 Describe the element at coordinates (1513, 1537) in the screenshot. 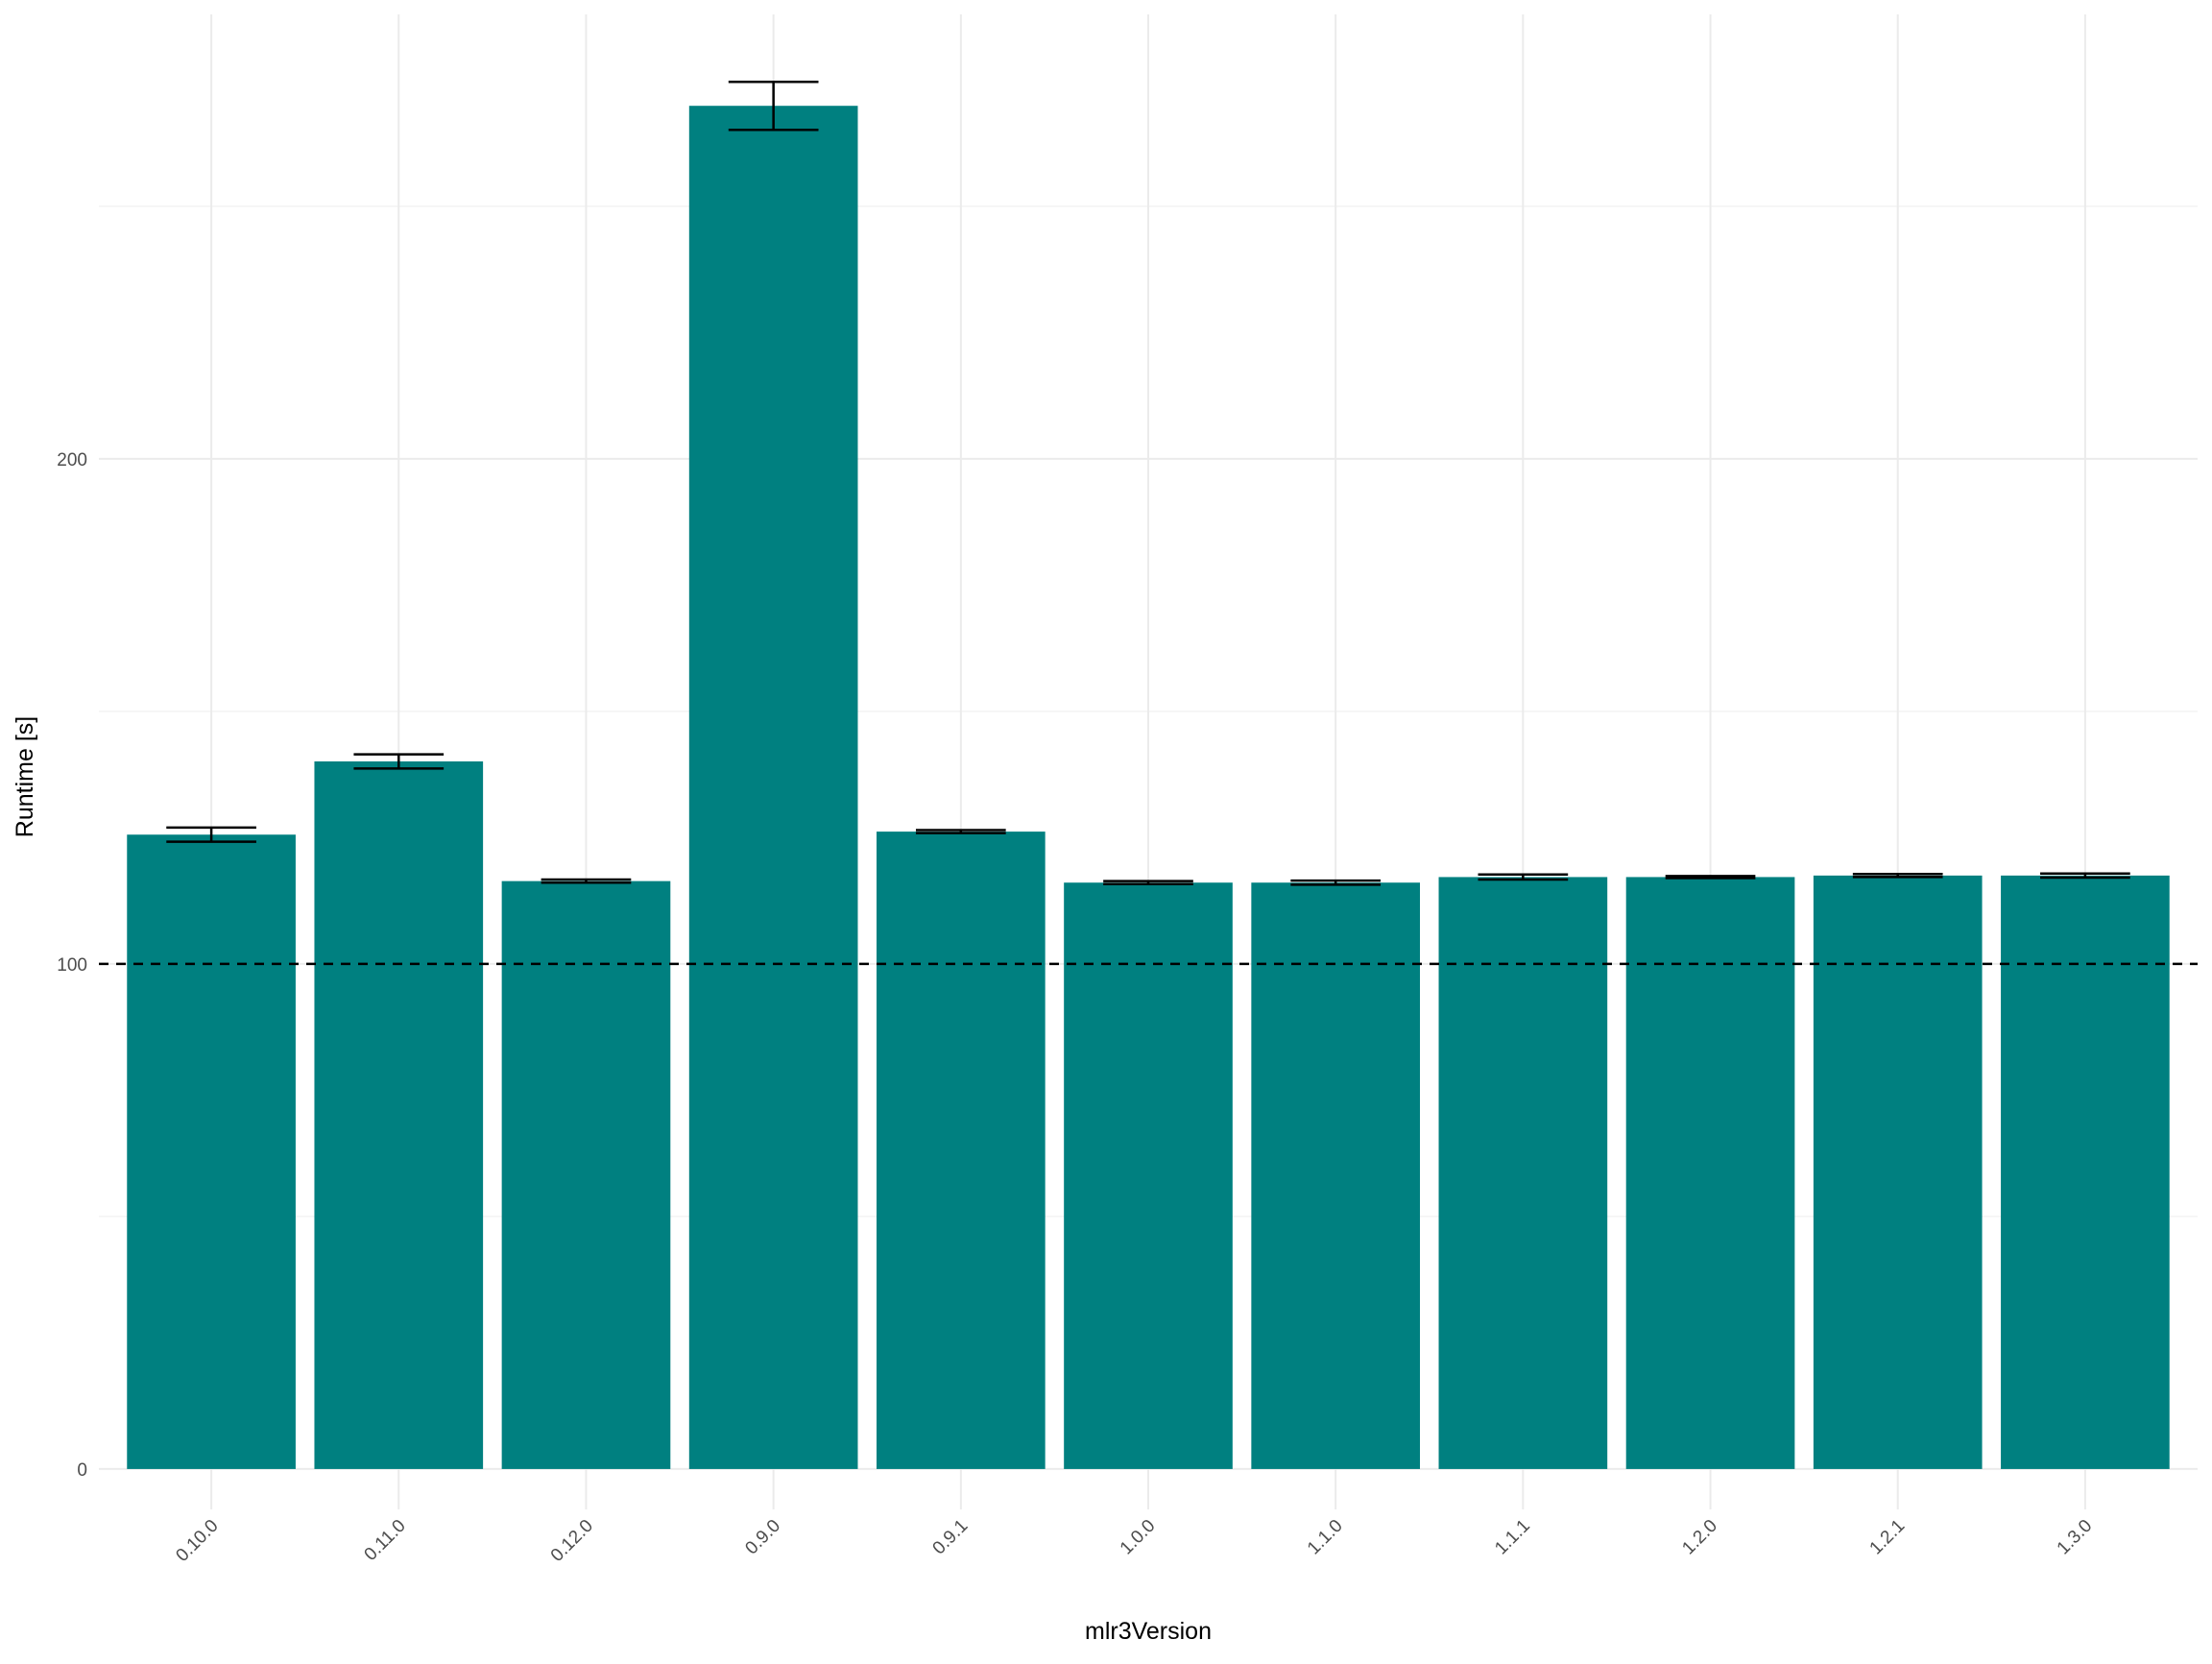

I see `x-tick-label: 1.1.1` at that location.